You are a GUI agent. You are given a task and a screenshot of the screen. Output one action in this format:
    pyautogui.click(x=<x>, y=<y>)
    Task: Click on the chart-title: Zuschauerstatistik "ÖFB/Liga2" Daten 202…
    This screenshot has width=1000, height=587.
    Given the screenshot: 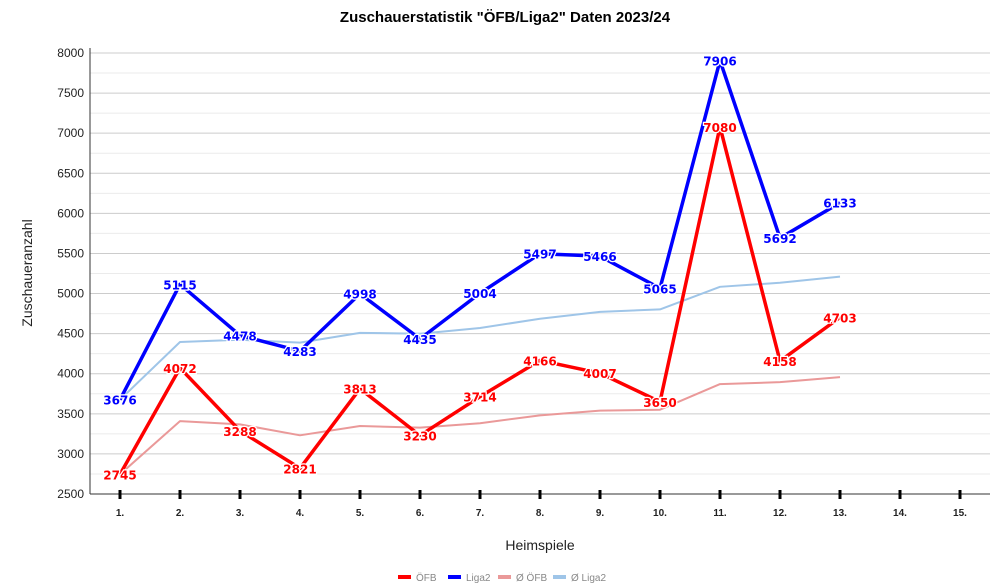 What is the action you would take?
    pyautogui.click(x=505, y=17)
    